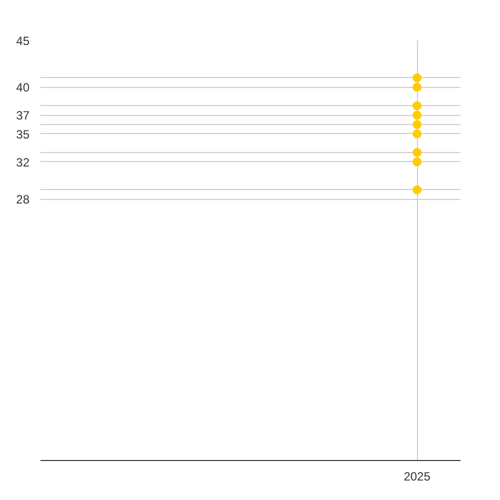 The width and height of the screenshot is (500, 500). What do you see at coordinates (23, 41) in the screenshot?
I see `y-tick-label: 45` at bounding box center [23, 41].